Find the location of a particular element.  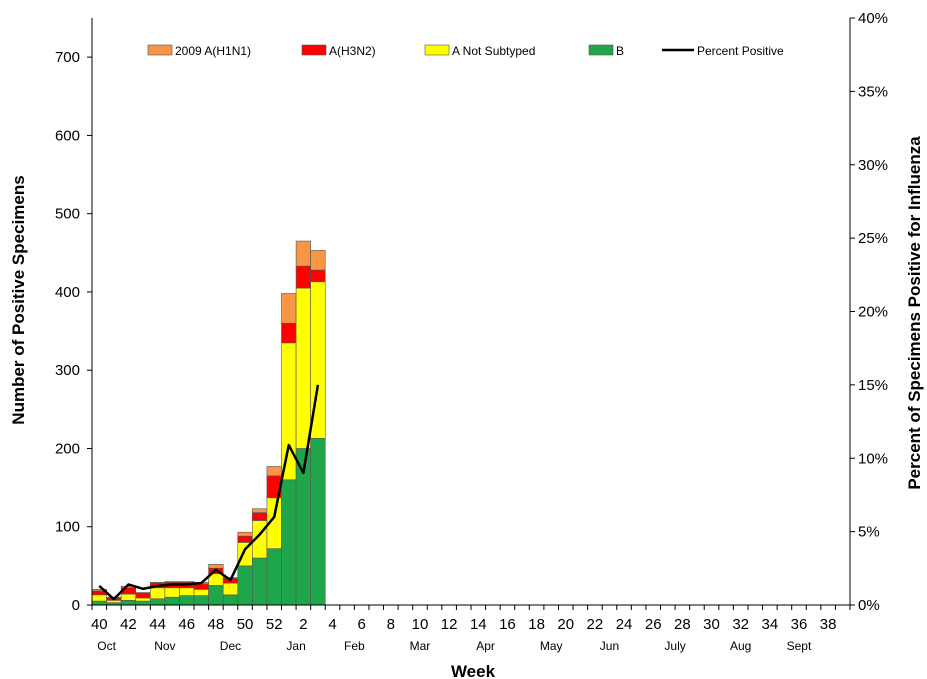

y-tick-label-500: 500 is located at coordinates (67, 214).